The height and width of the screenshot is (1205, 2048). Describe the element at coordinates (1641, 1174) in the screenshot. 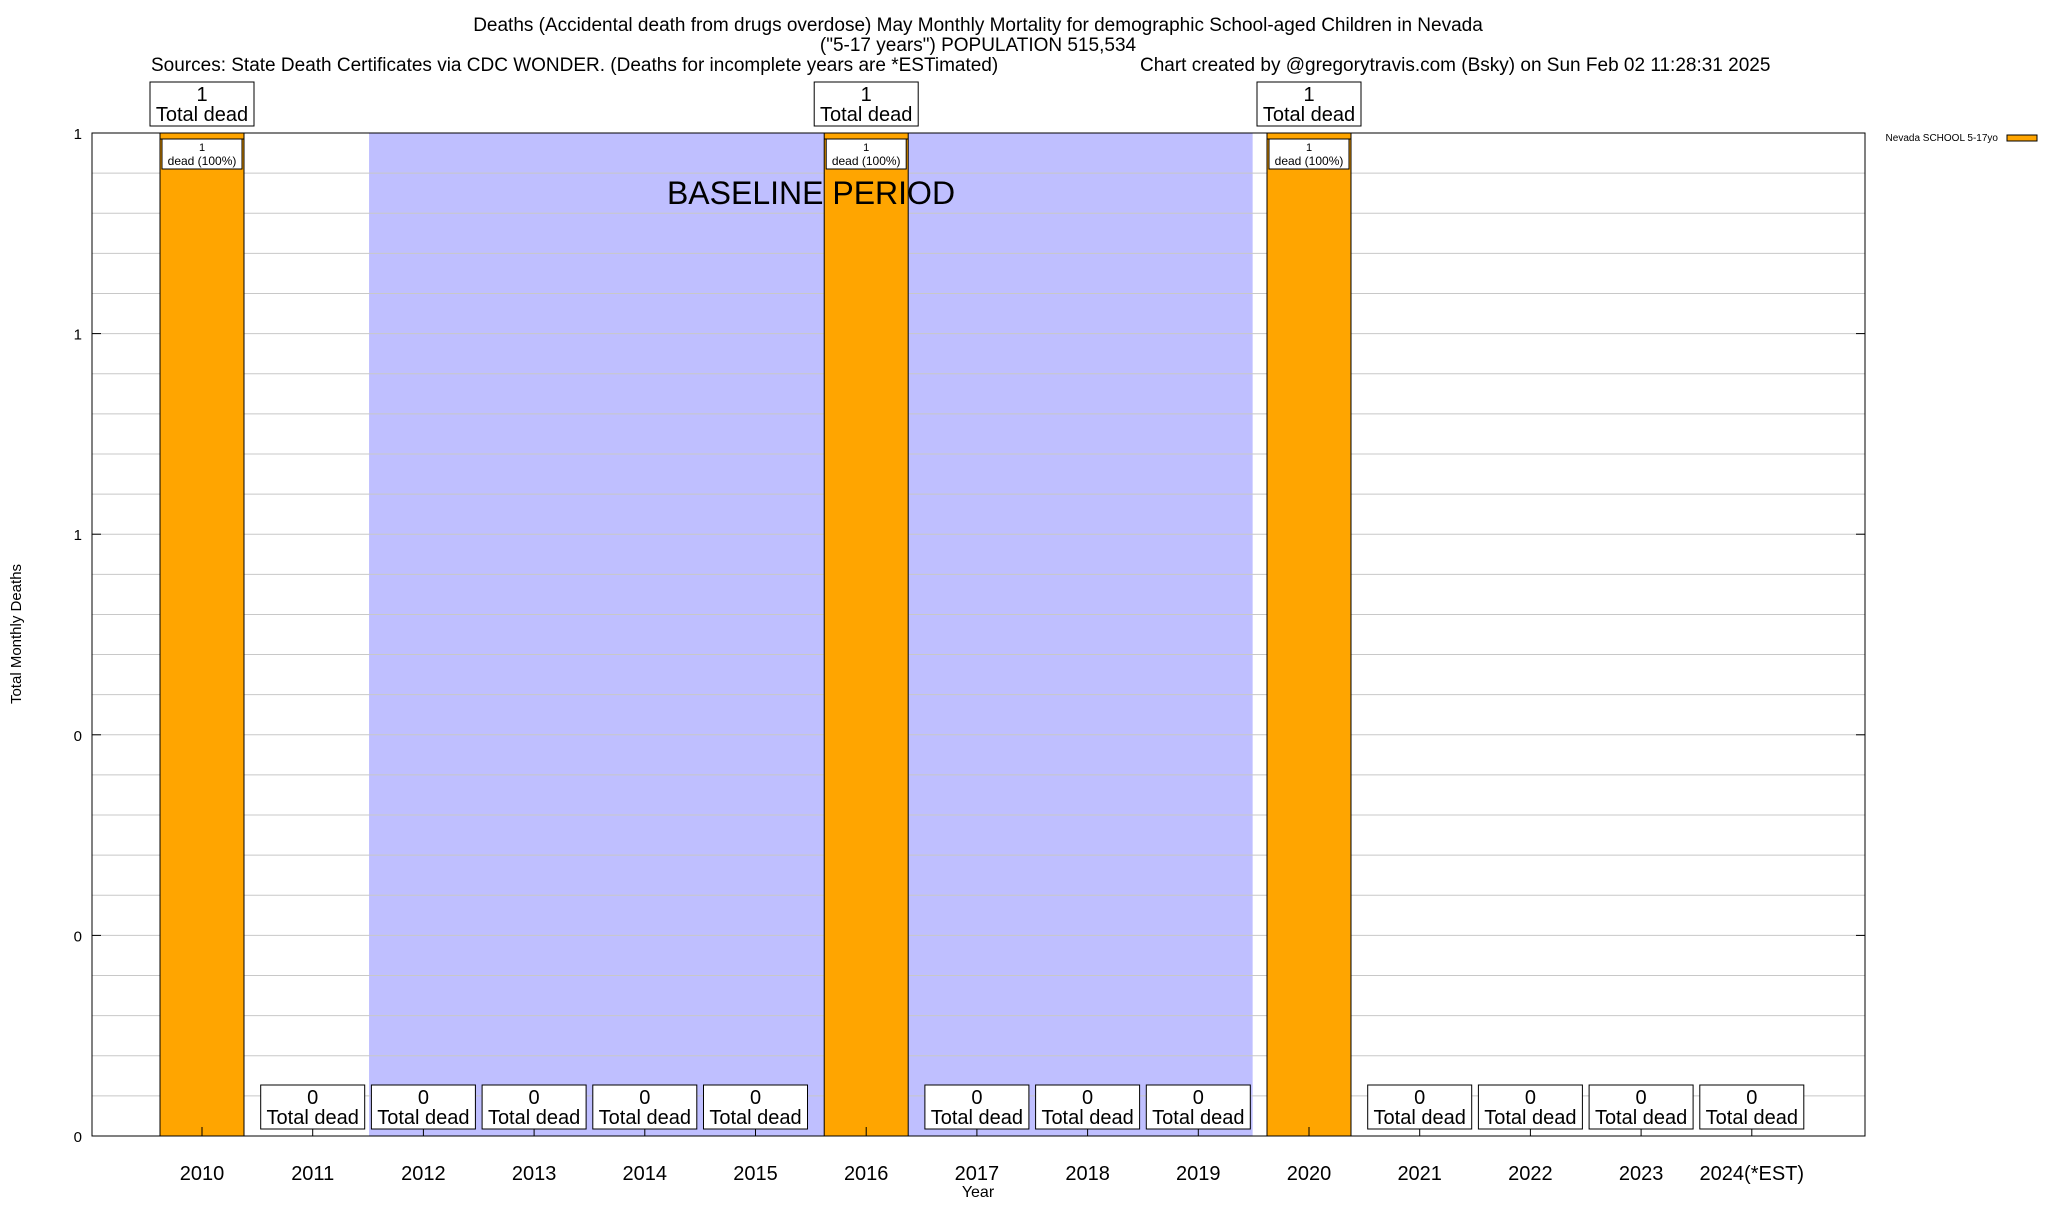

I see `x-tick-label: 2023` at that location.